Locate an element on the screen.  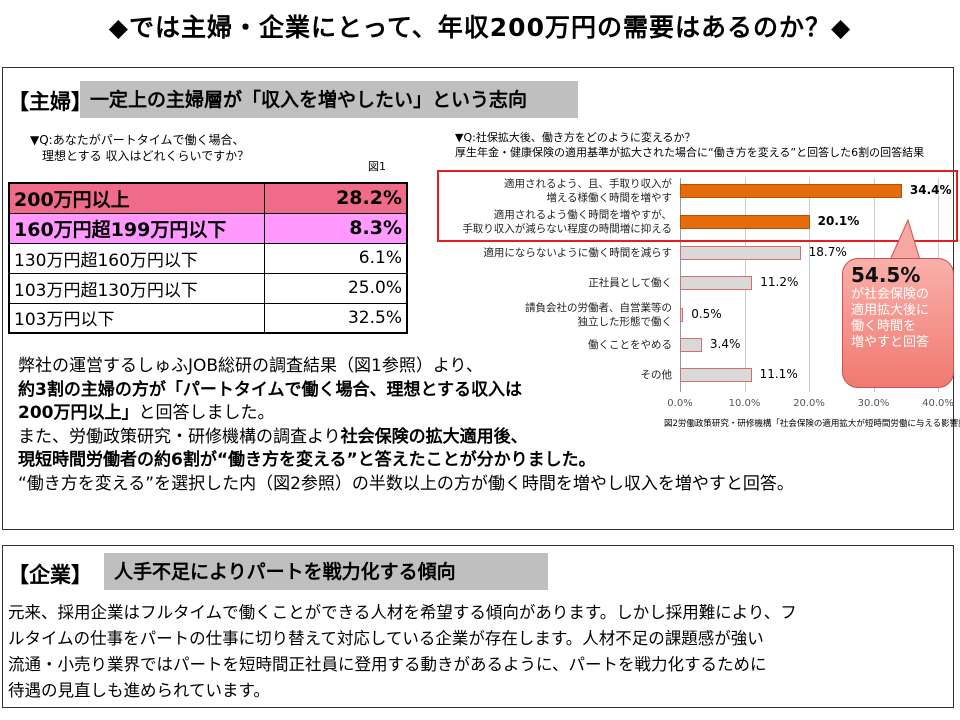
para-text-bold: 200万円以上」 is located at coordinates (78, 413).